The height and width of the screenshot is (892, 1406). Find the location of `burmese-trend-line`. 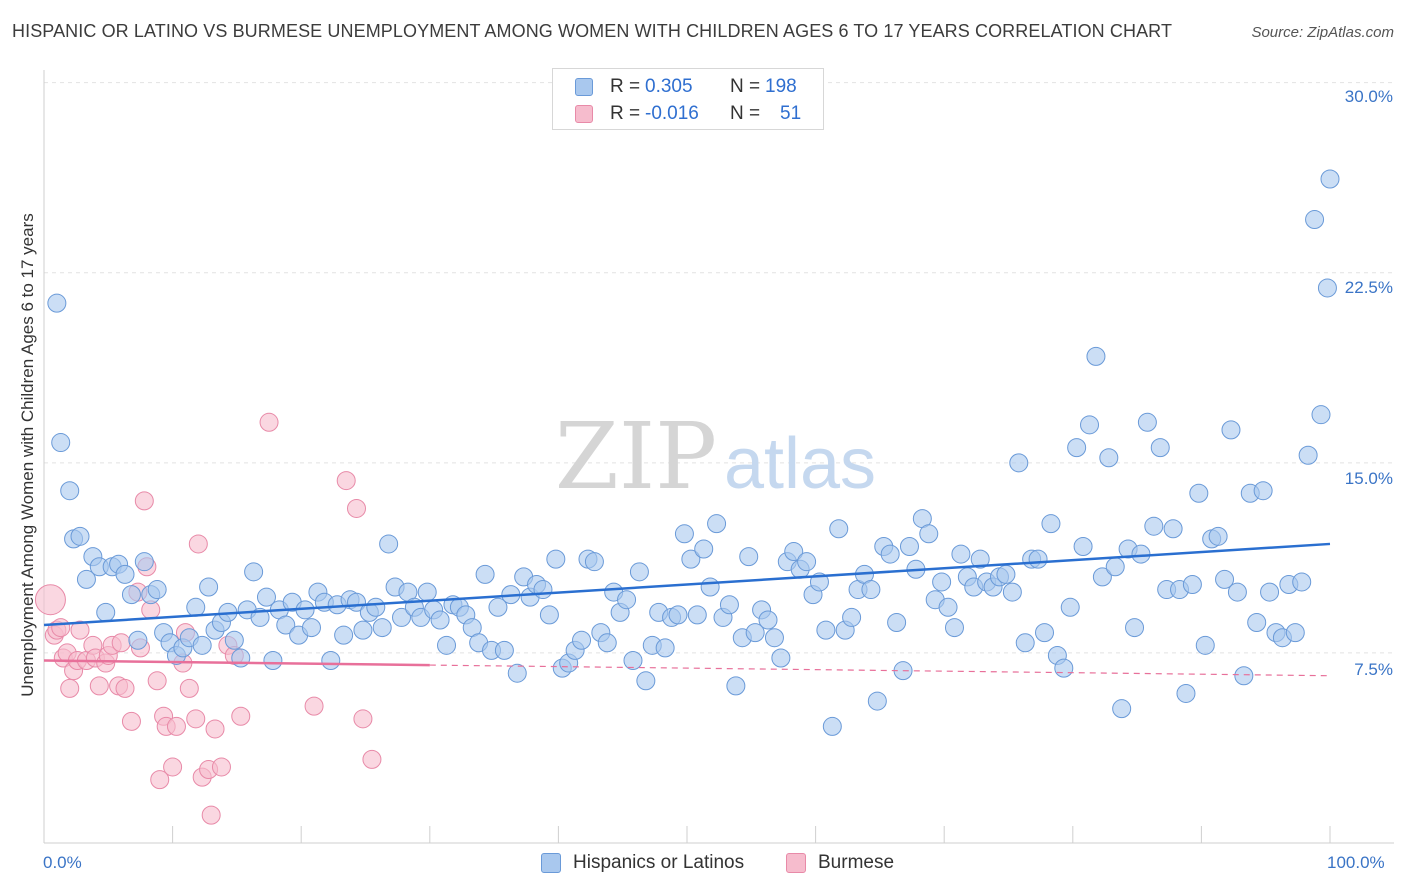

burmese-trend-line is located at coordinates (236, 663).